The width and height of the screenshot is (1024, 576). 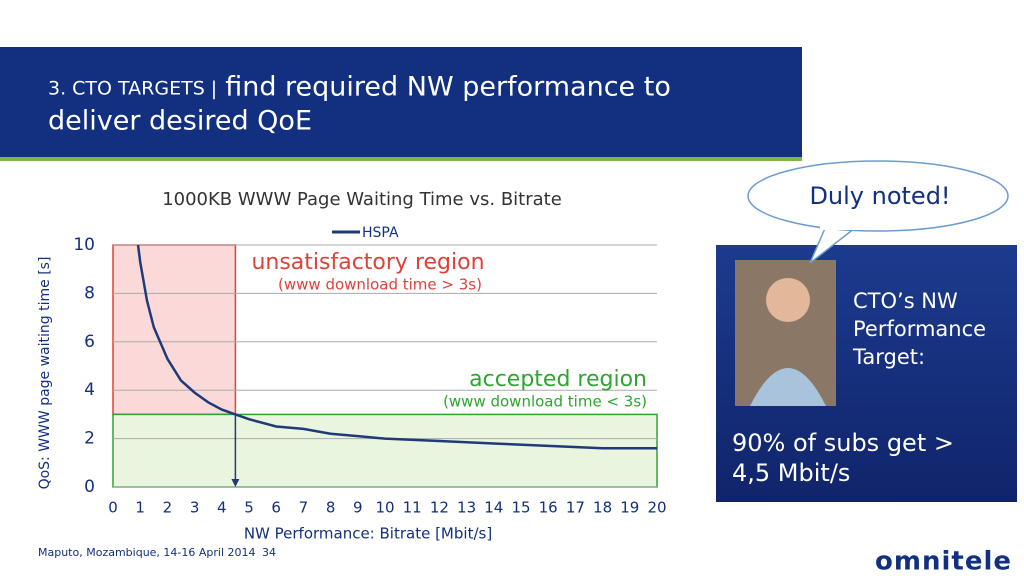 I want to click on y-tick-label: 8, so click(x=89, y=293).